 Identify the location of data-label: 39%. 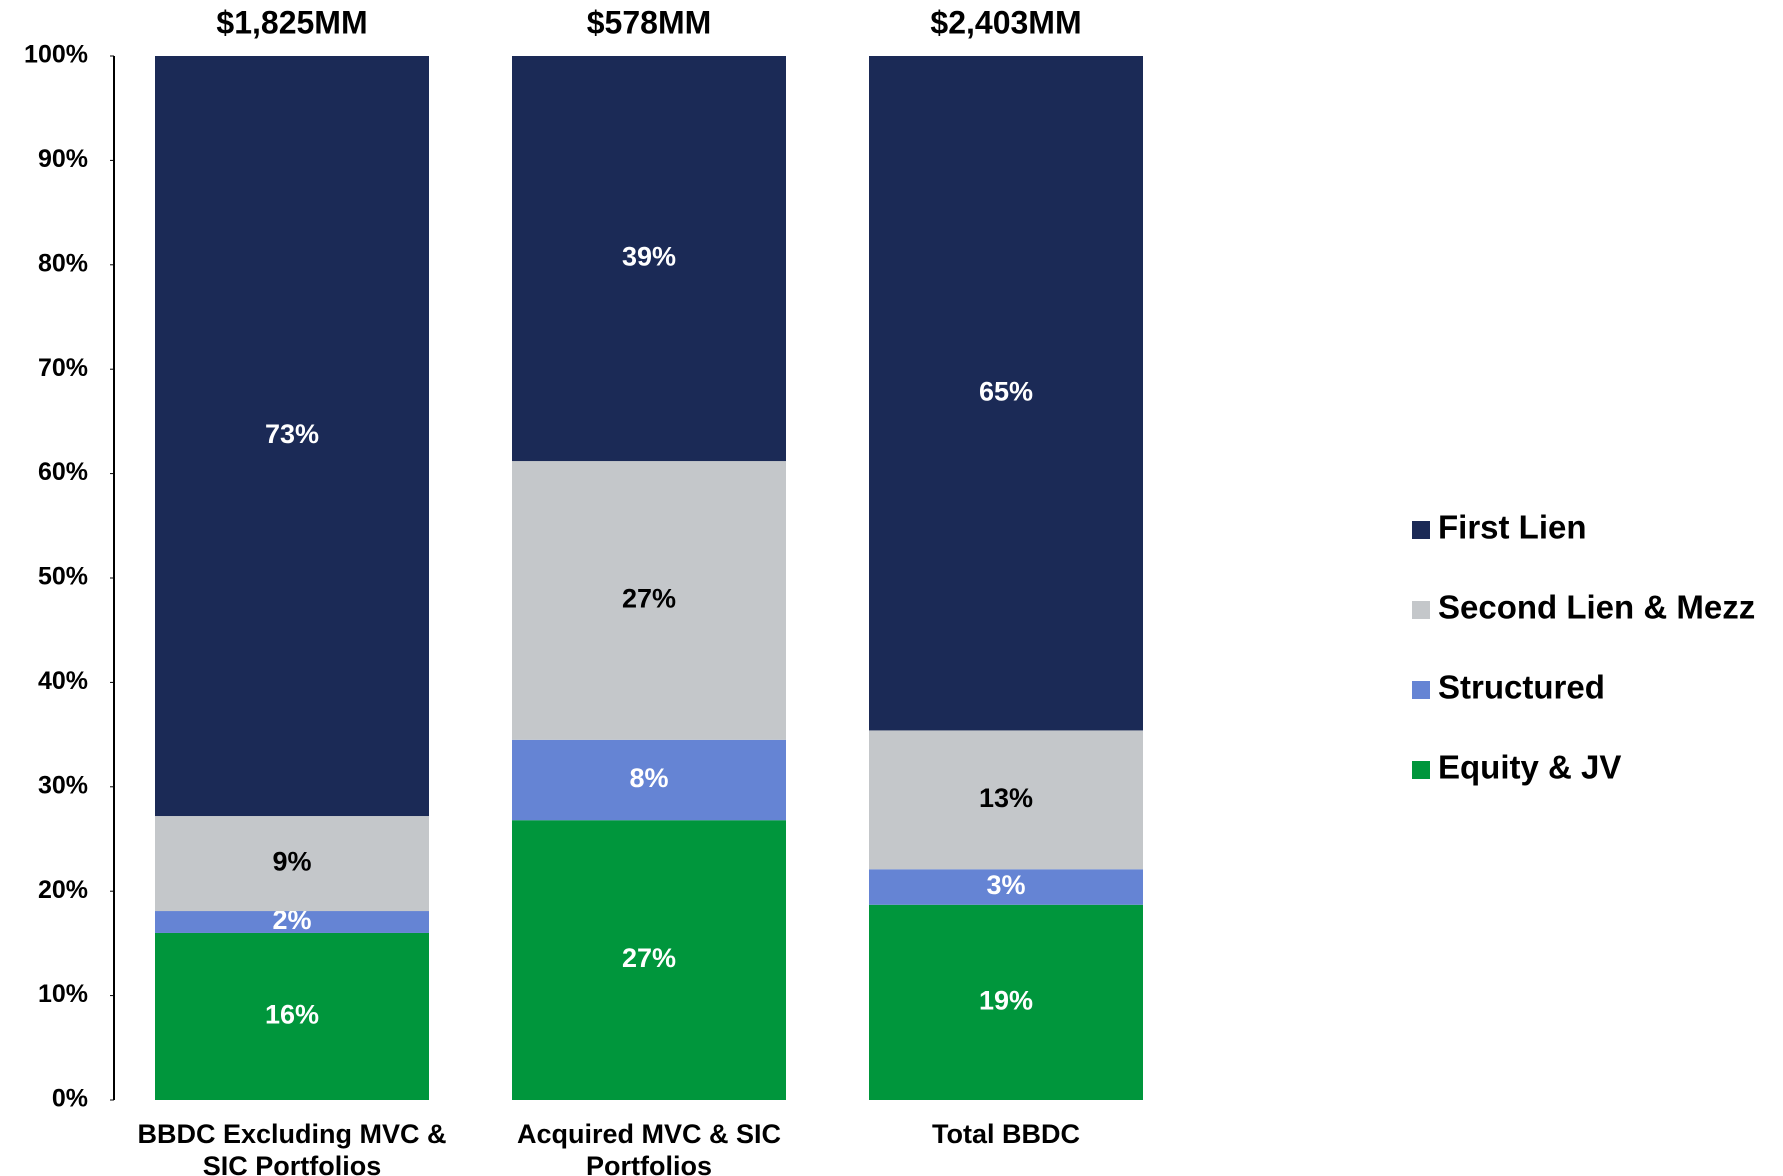
(649, 257).